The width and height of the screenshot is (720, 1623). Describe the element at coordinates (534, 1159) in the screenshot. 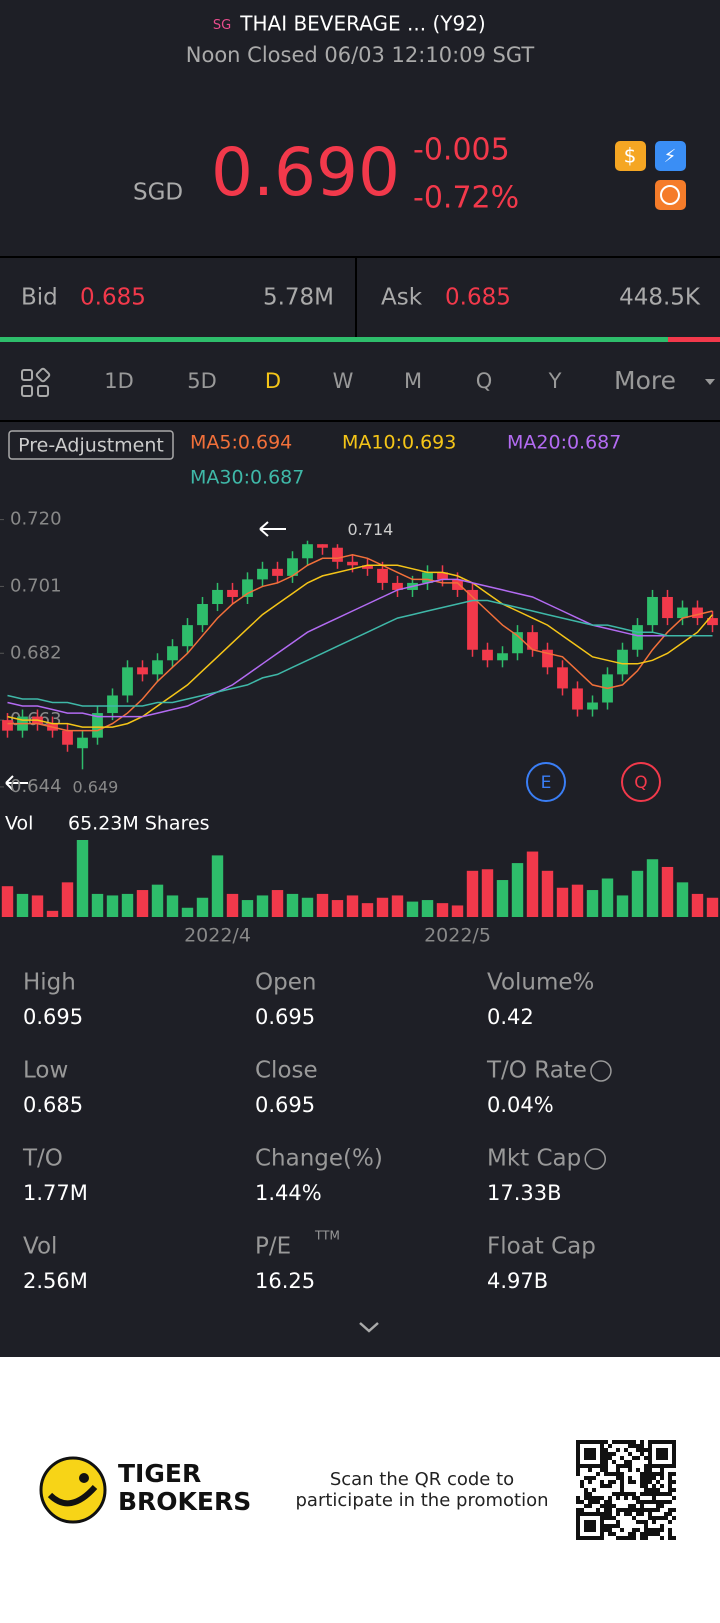

I see `stat-label: Mkt Cap` at that location.